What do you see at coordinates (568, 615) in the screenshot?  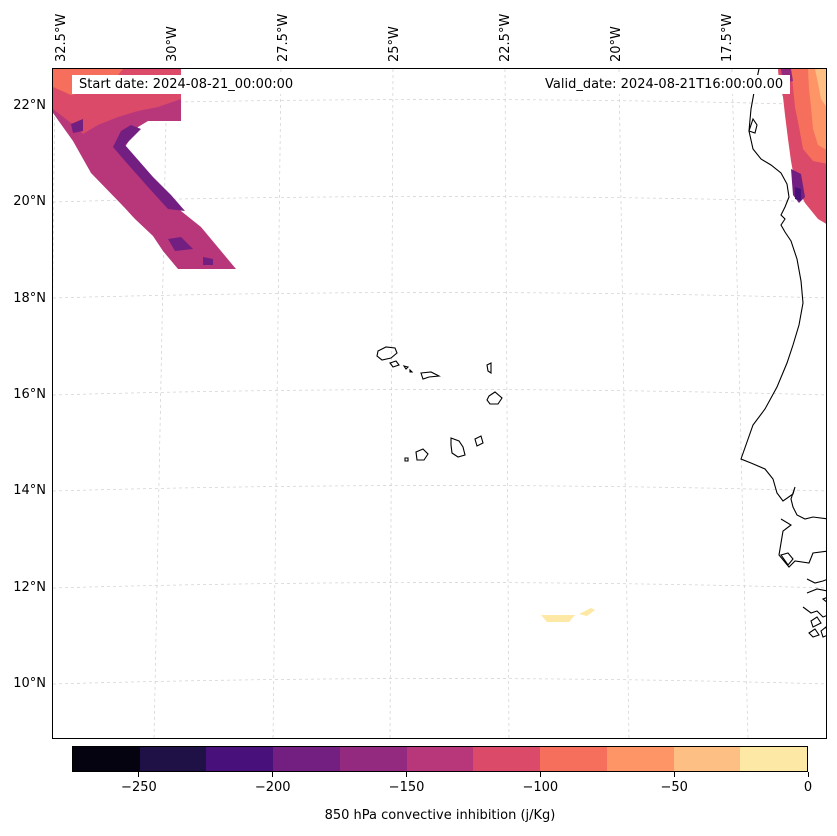 I see `southern-weak-cin-patch` at bounding box center [568, 615].